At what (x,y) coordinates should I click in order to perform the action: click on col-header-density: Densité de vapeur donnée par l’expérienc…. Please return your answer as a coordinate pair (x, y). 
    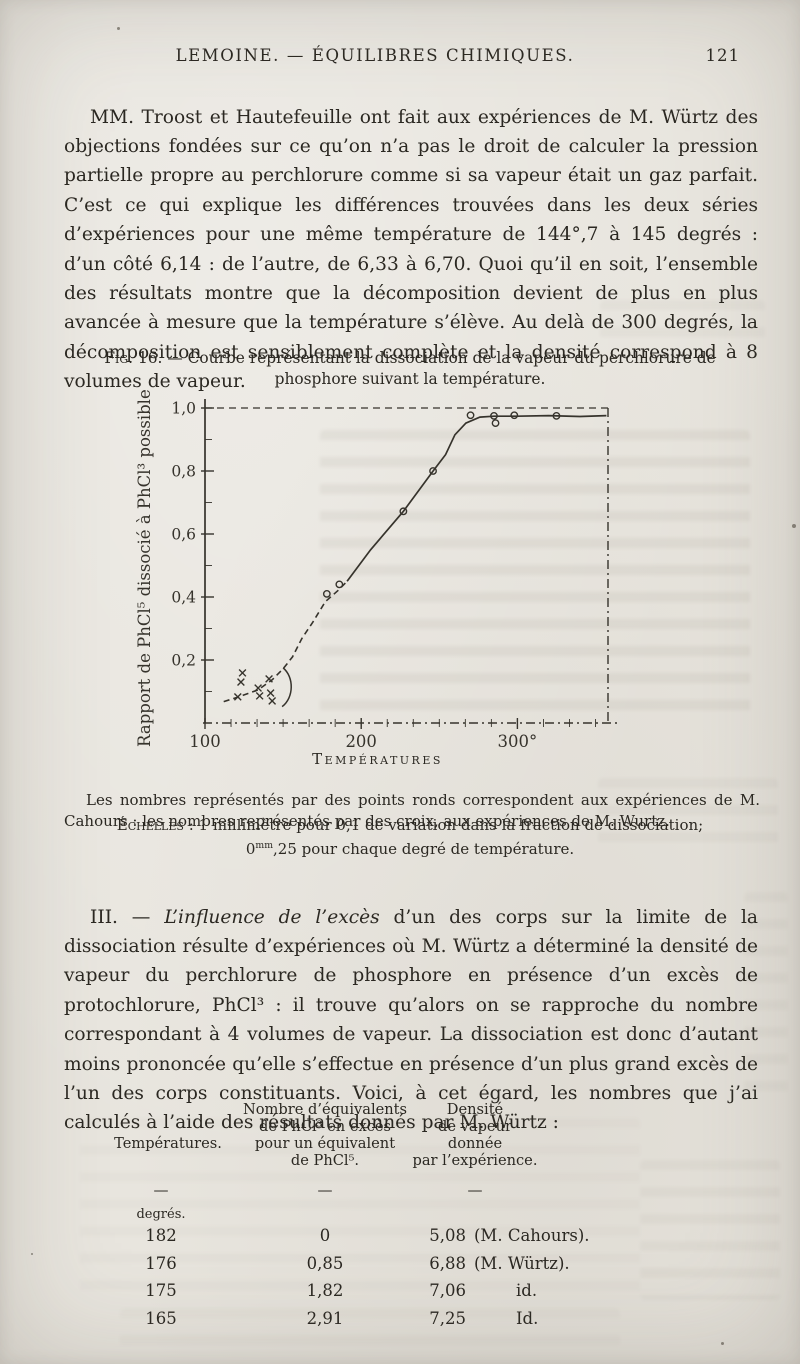
    Looking at the image, I should click on (475, 1135).